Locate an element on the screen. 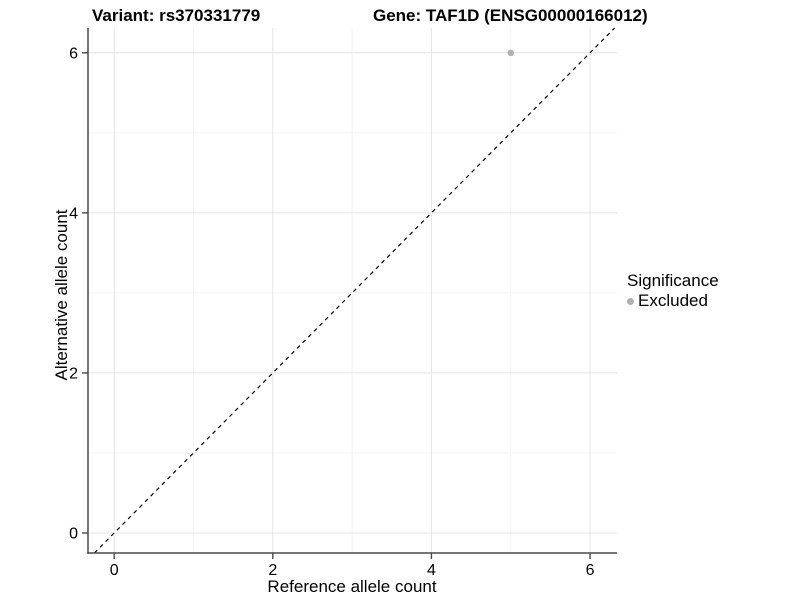 This screenshot has width=800, height=600. legend-title: Significance is located at coordinates (673, 280).